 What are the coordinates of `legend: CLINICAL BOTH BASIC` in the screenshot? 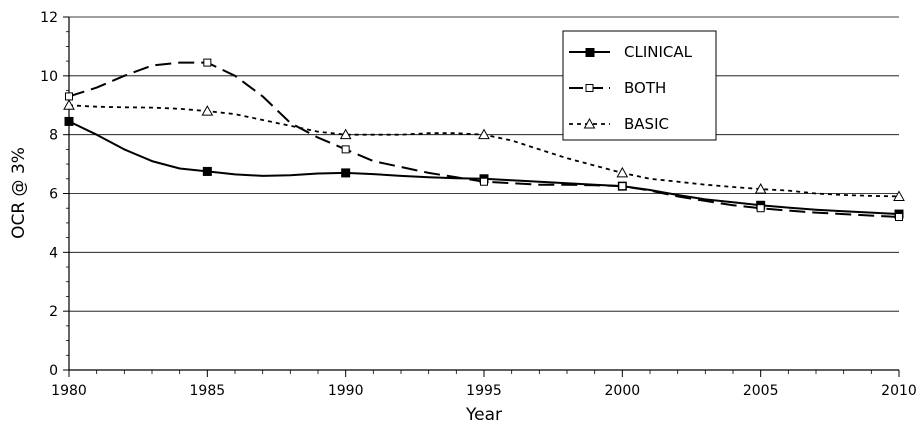 It's located at (639, 85).